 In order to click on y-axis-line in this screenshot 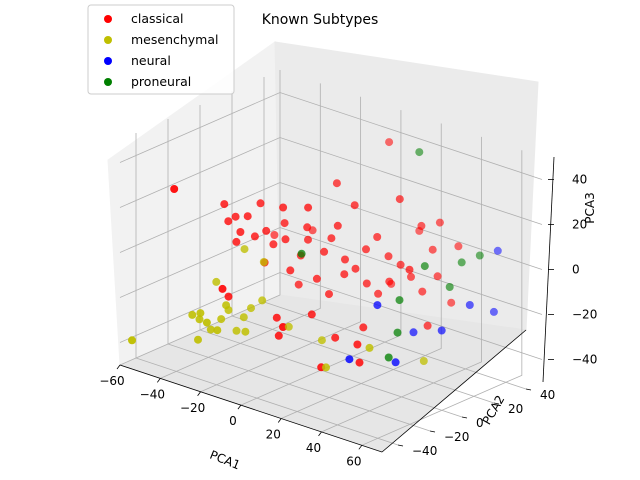, I will do `click(454, 391)`.